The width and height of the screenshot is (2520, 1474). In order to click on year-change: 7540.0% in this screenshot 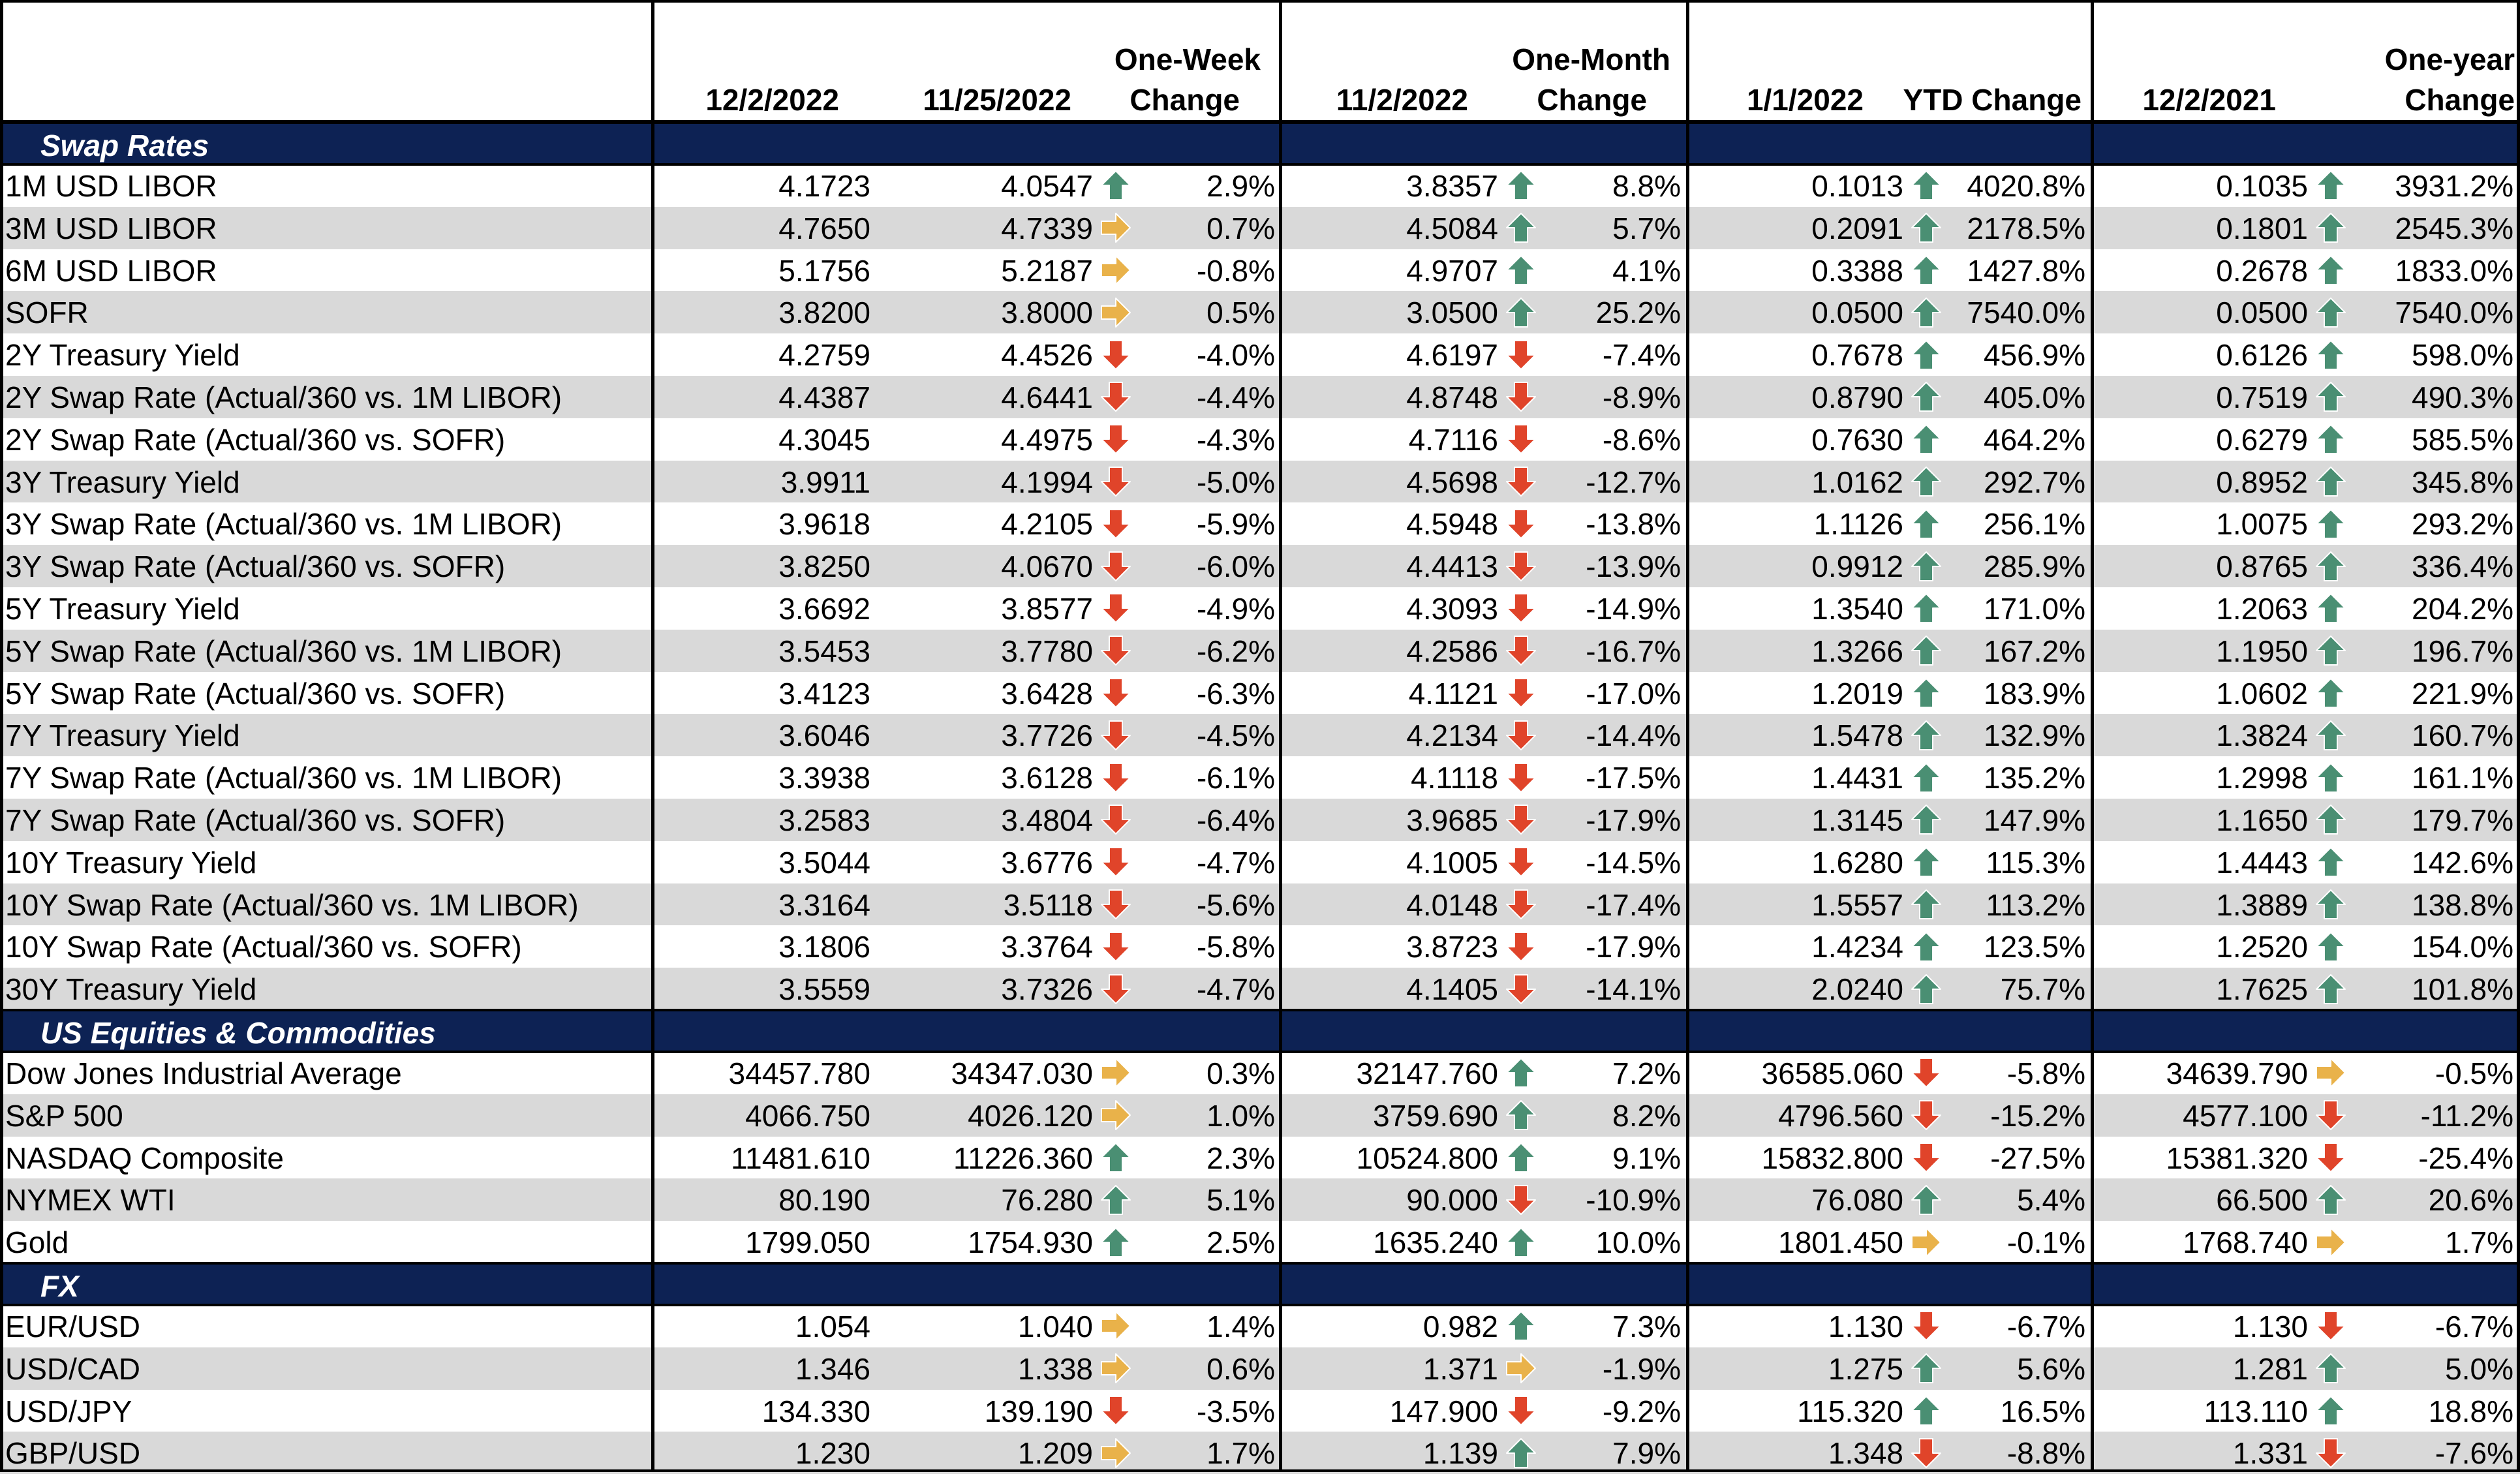, I will do `click(2454, 313)`.